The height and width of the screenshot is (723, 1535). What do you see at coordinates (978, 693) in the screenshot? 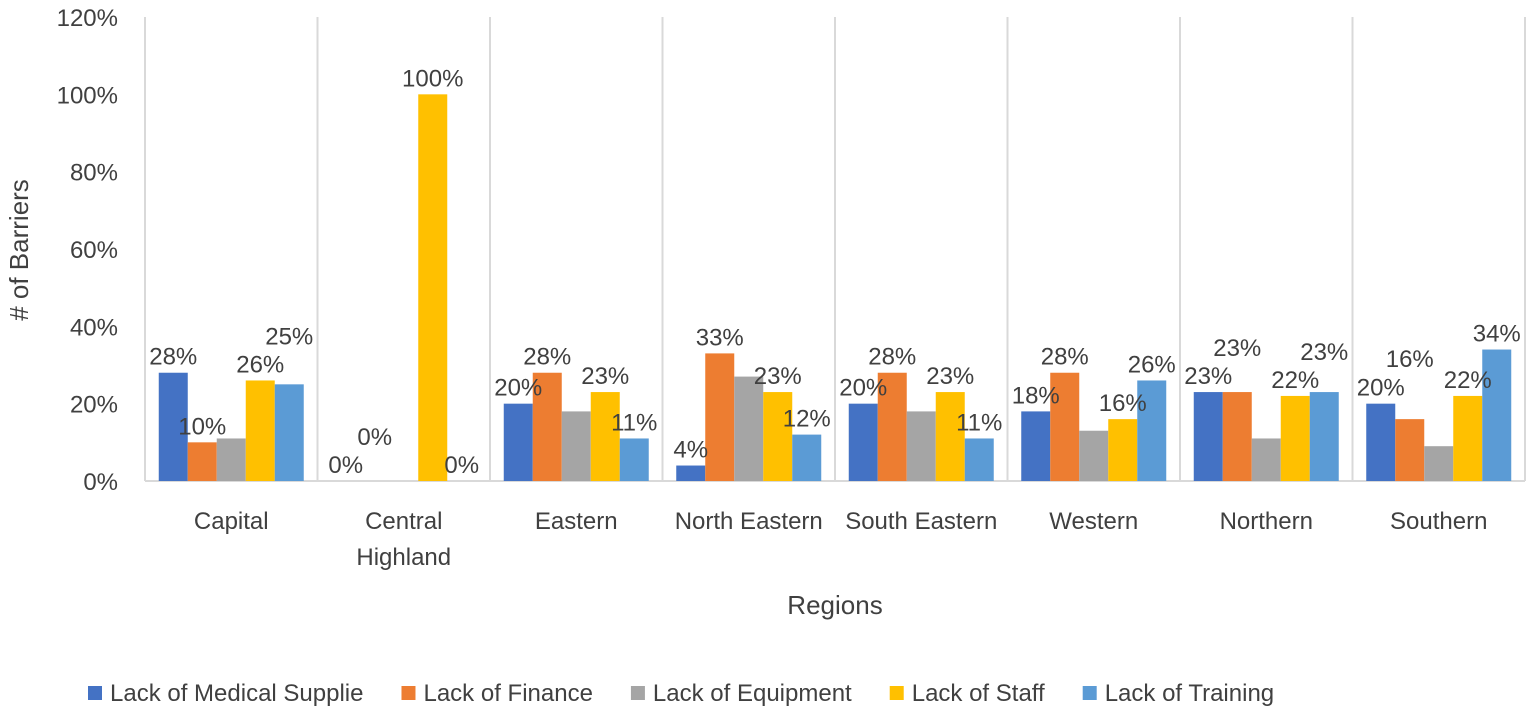
I see `legend-label: Lack of Staff` at bounding box center [978, 693].